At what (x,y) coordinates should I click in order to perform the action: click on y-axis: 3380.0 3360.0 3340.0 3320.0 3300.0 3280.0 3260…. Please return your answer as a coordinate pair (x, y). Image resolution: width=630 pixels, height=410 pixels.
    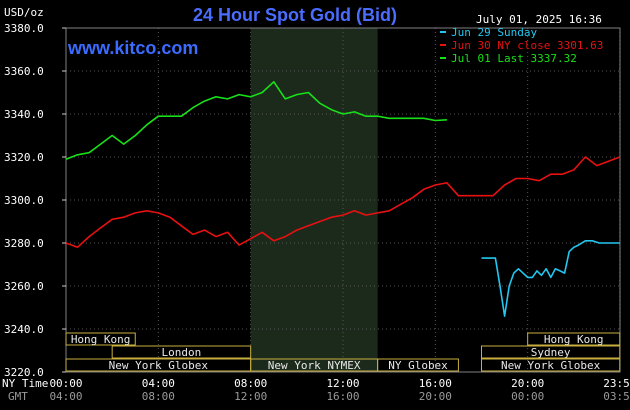
    Looking at the image, I should click on (35, 200).